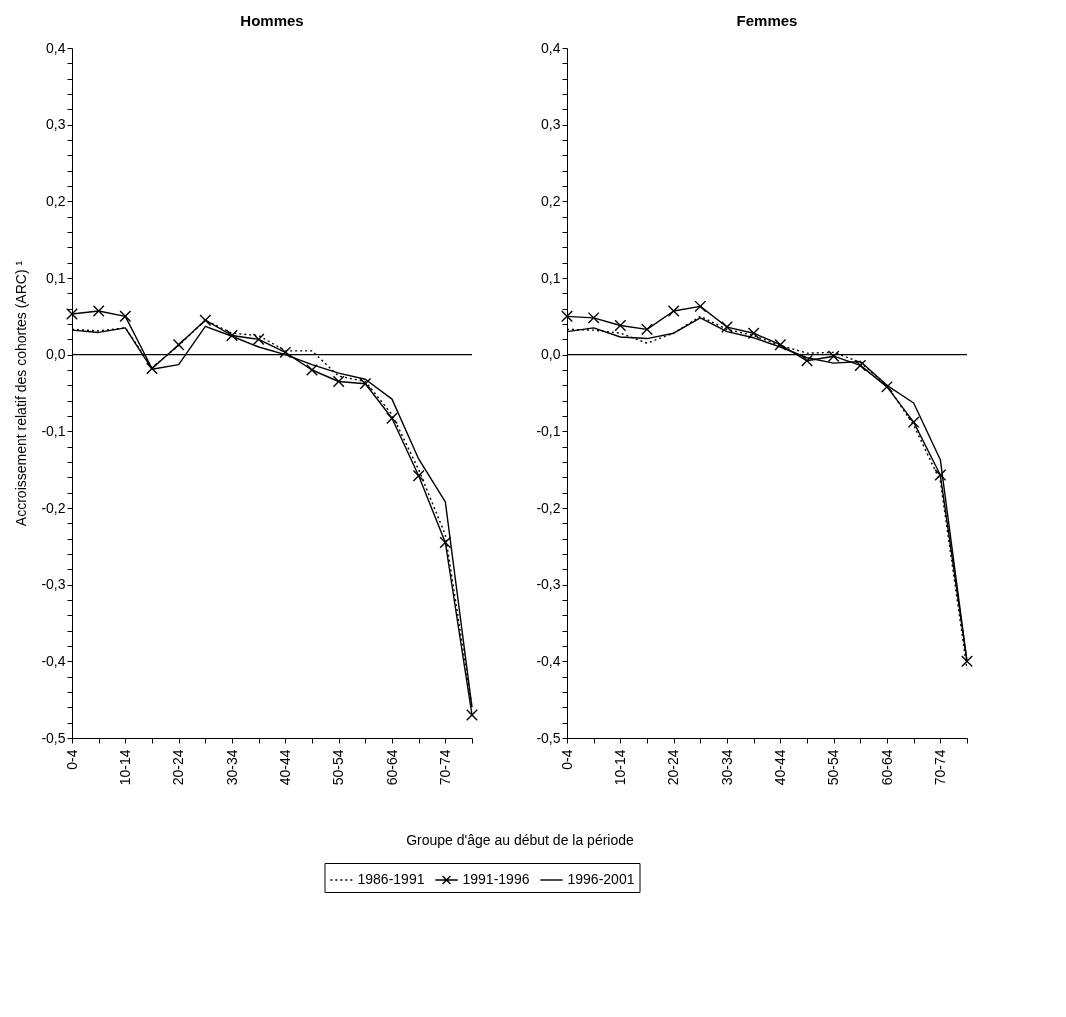 The image size is (1066, 1017). I want to click on legend-label: 1996-2001, so click(601, 879).